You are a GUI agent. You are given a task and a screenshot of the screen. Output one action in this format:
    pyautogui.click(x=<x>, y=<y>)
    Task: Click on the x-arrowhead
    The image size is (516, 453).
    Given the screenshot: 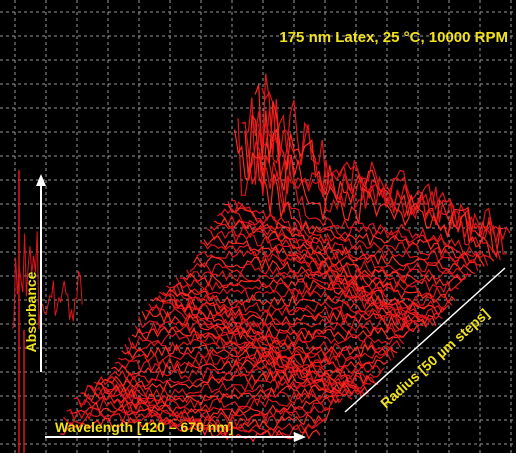 What is the action you would take?
    pyautogui.click(x=300, y=437)
    